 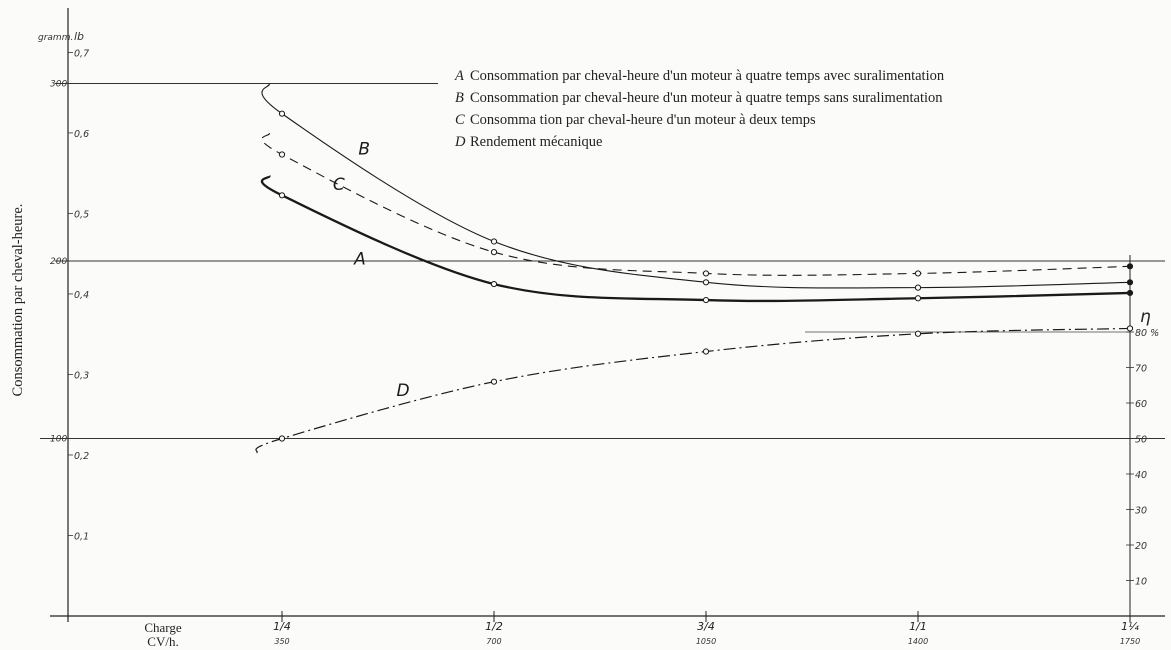 What do you see at coordinates (494, 626) in the screenshot?
I see `x-tick-label: 1/2` at bounding box center [494, 626].